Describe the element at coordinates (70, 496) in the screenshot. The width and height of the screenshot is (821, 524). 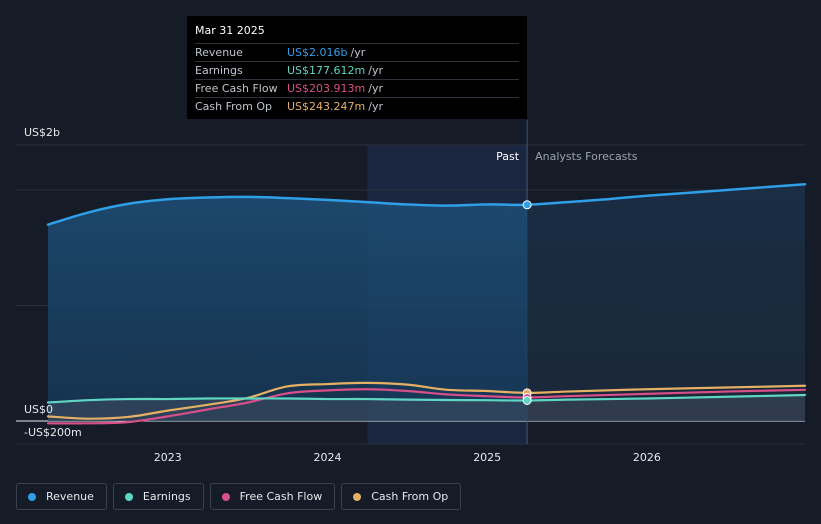
I see `legend-label: Revenue` at that location.